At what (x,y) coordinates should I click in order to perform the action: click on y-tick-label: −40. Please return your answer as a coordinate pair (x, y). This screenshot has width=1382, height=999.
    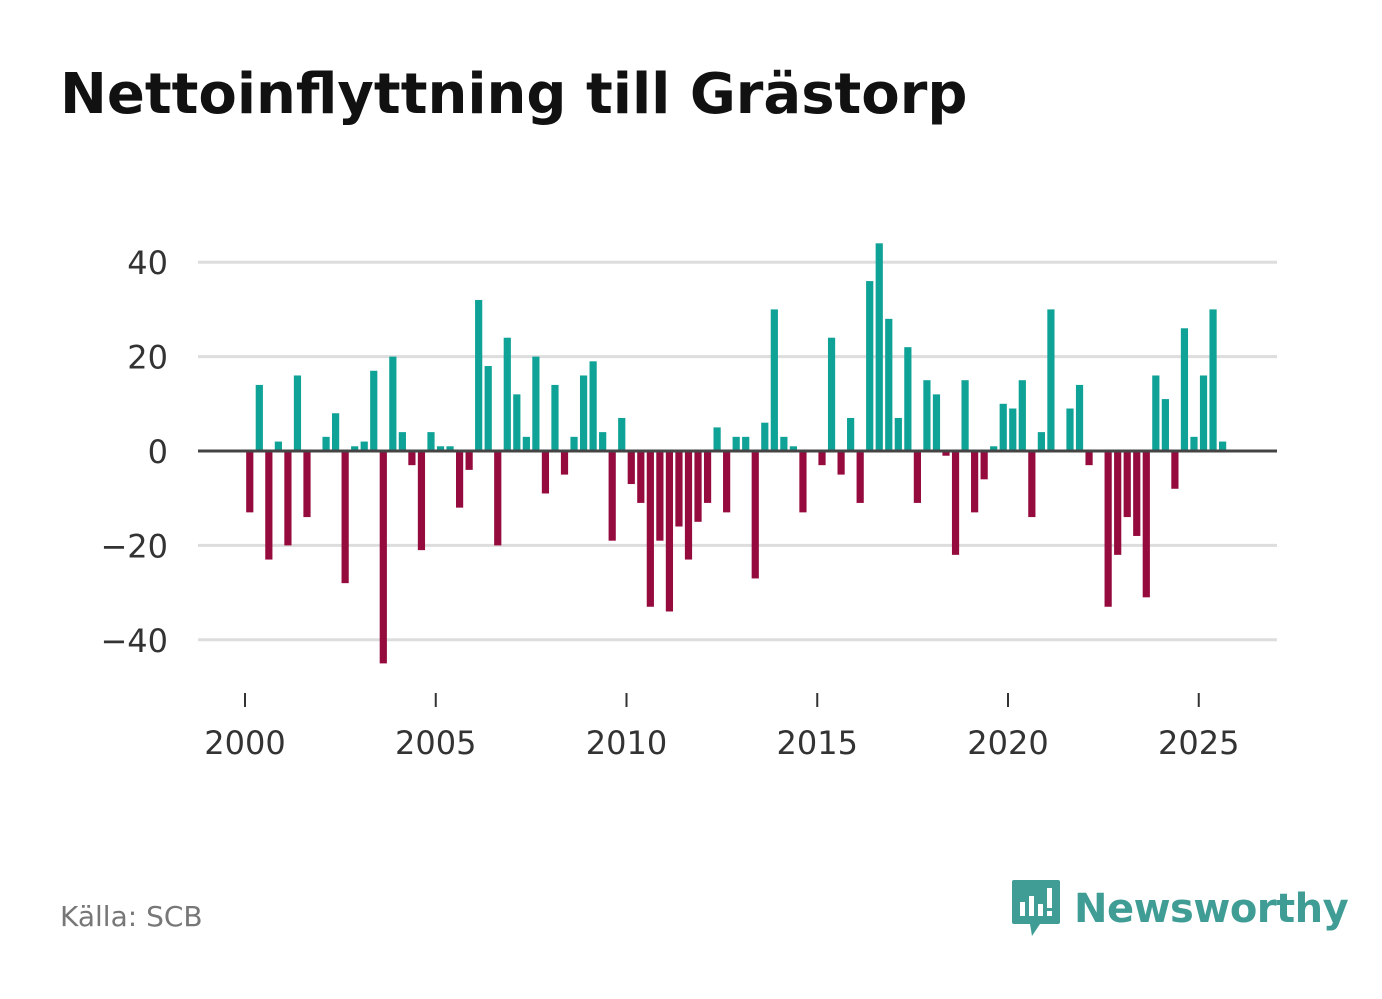
    Looking at the image, I should click on (134, 641).